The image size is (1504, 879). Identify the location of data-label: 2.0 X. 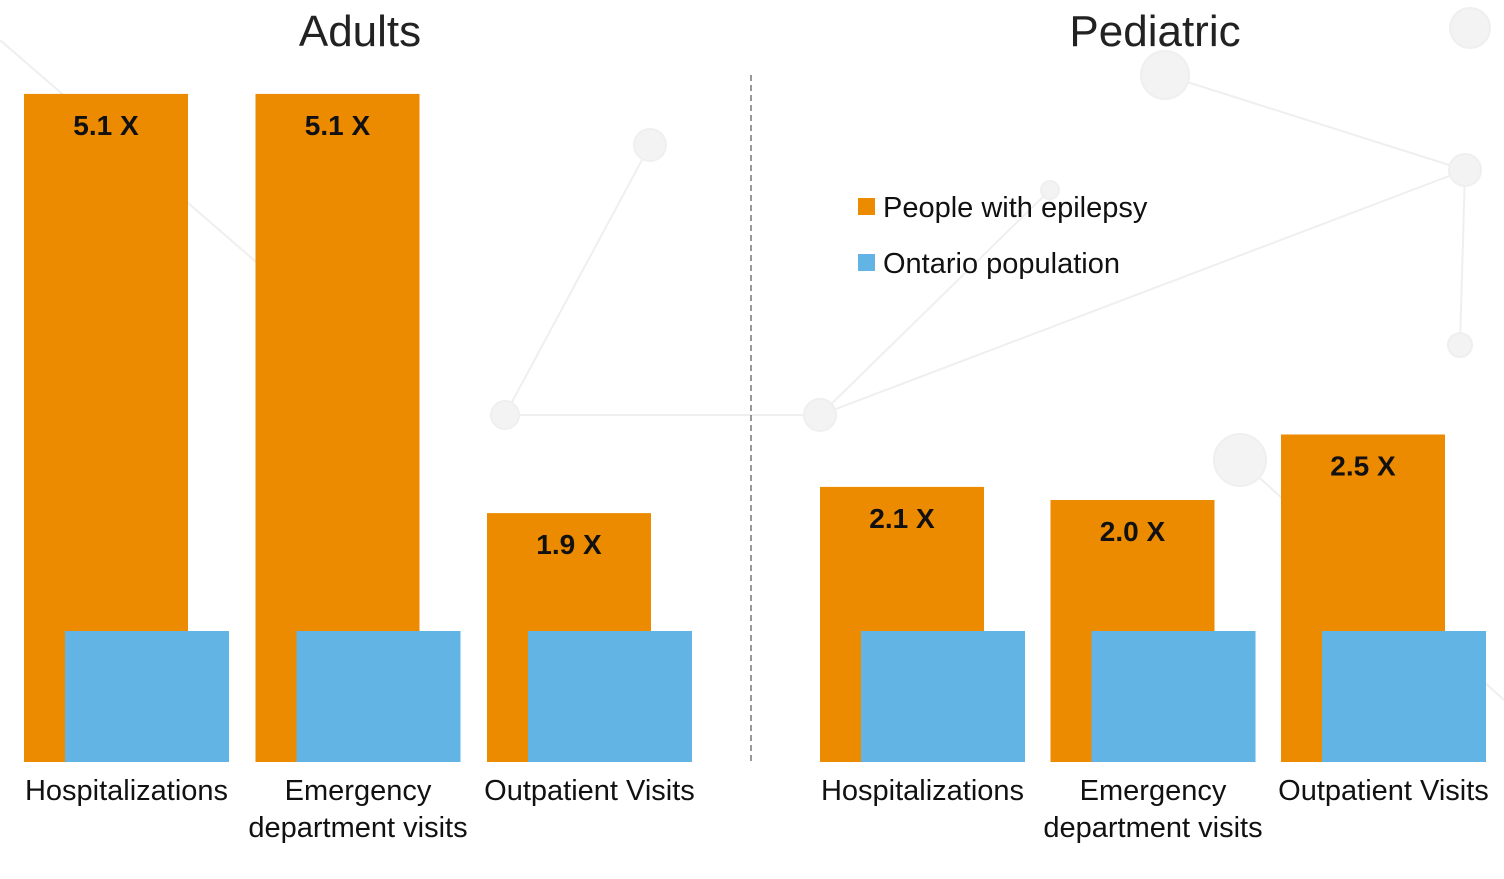
(1133, 531).